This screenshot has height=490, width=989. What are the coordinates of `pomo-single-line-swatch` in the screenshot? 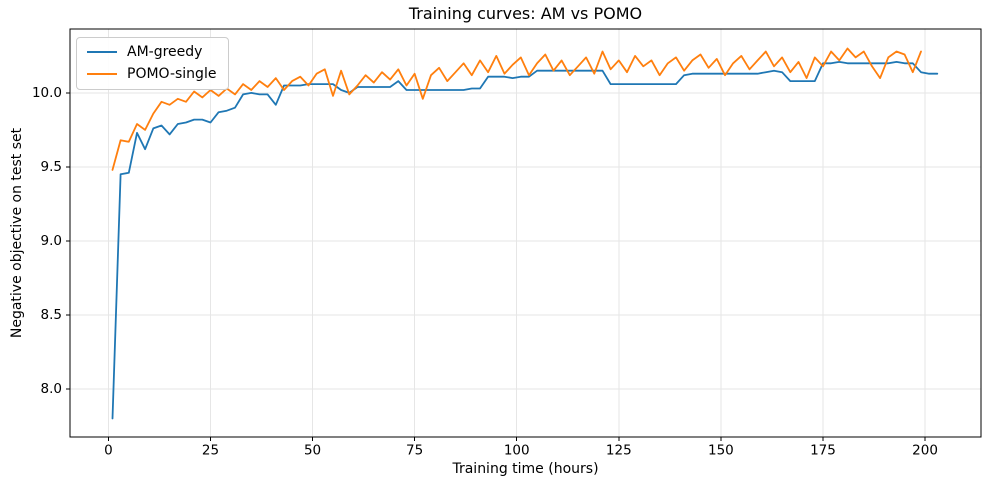 It's located at (102, 74).